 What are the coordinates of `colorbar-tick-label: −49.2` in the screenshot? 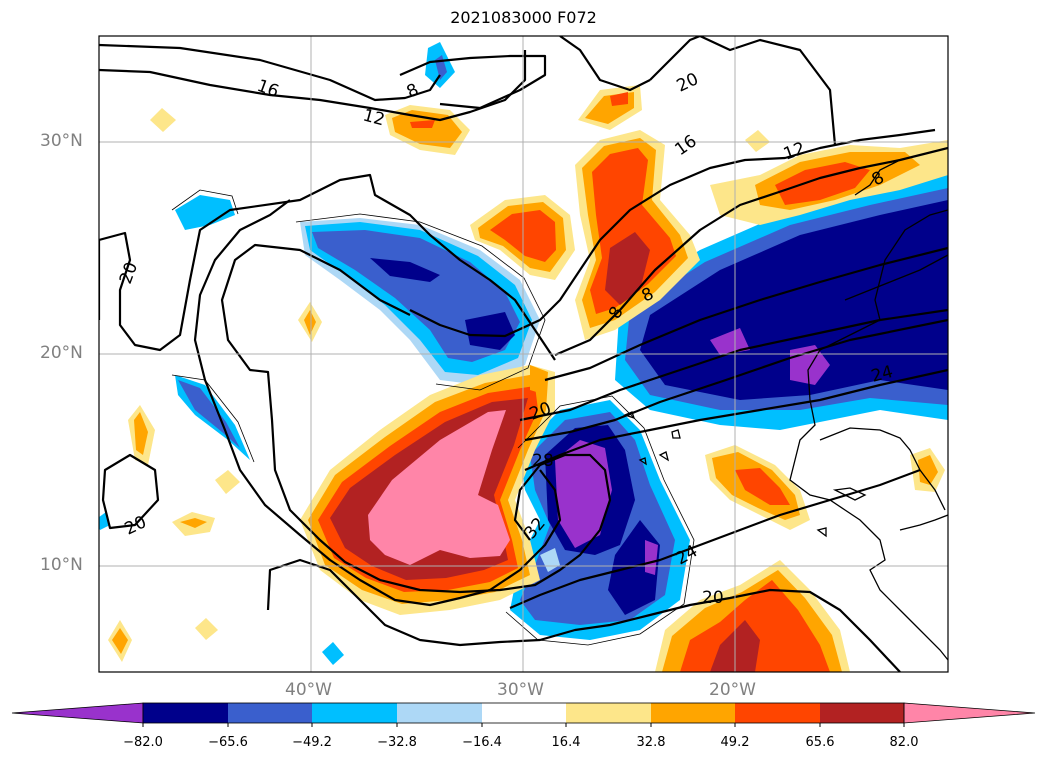 It's located at (312, 742).